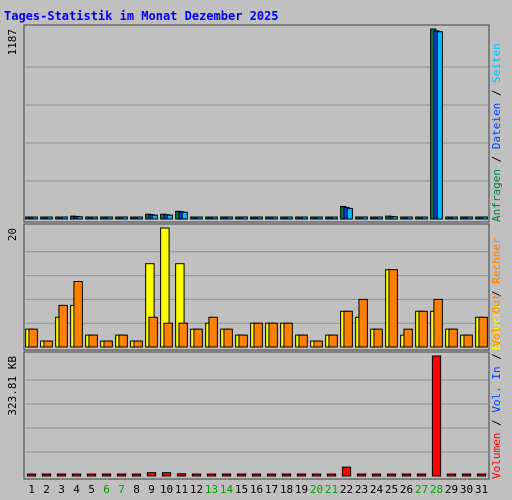 Image resolution: width=512 pixels, height=500 pixels. I want to click on legend-requests: Anfragen / Dateien / Seiten, so click(496, 132).